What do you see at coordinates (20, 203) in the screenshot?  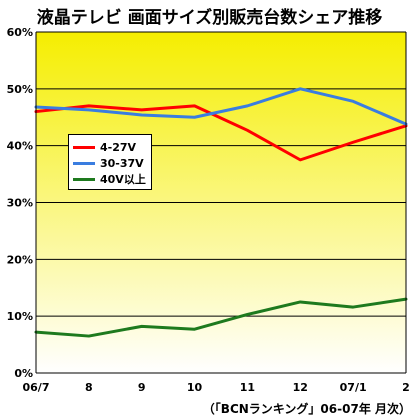 I see `y-tick-label: 30%` at bounding box center [20, 203].